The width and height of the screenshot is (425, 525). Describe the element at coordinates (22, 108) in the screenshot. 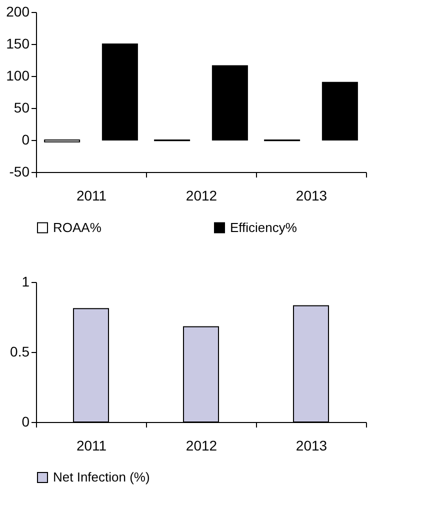

I see `y-tick-label: 50` at that location.